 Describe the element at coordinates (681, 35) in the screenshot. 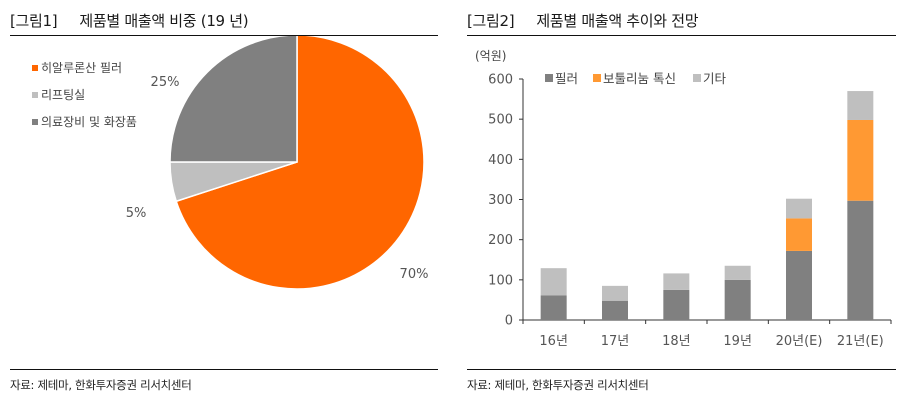

I see `figure-2-top-rule` at that location.